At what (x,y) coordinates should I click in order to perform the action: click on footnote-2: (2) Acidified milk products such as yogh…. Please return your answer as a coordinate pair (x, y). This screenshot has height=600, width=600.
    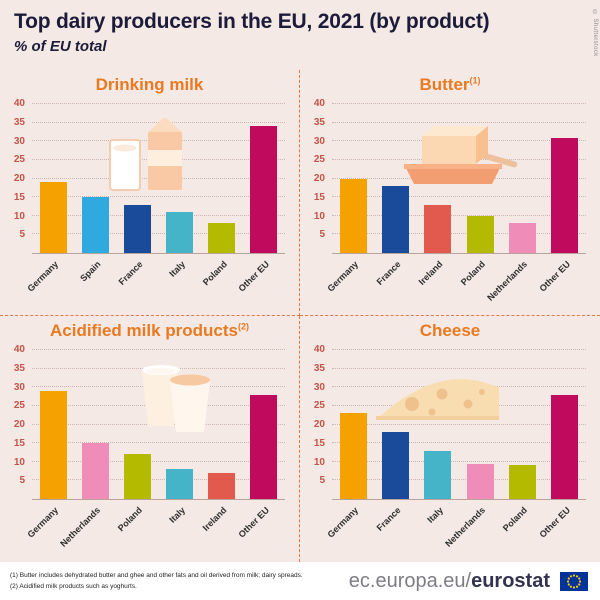
    Looking at the image, I should click on (73, 586).